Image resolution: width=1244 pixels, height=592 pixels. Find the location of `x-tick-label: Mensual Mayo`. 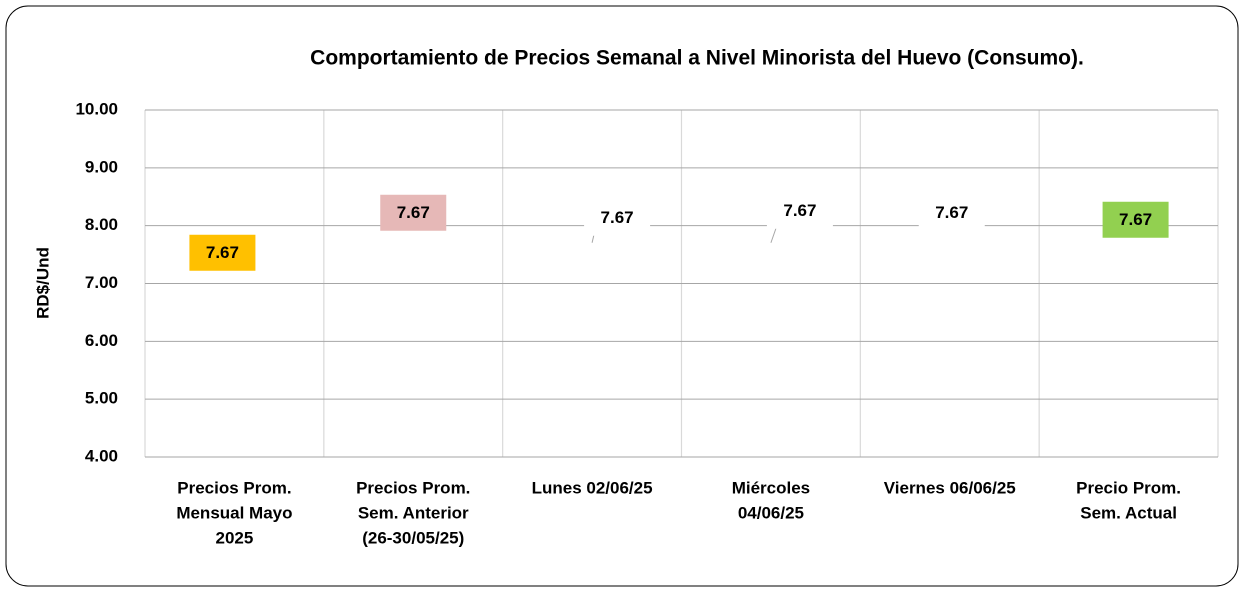

x-tick-label: Mensual Mayo is located at coordinates (234, 512).